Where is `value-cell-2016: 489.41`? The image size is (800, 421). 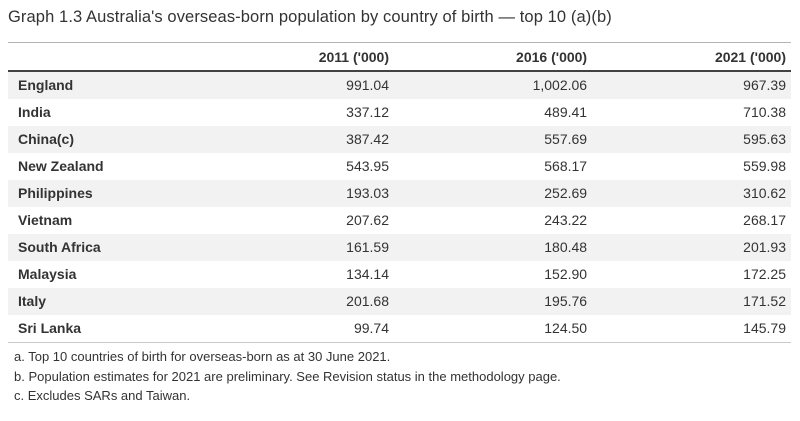
value-cell-2016: 489.41 is located at coordinates (566, 112).